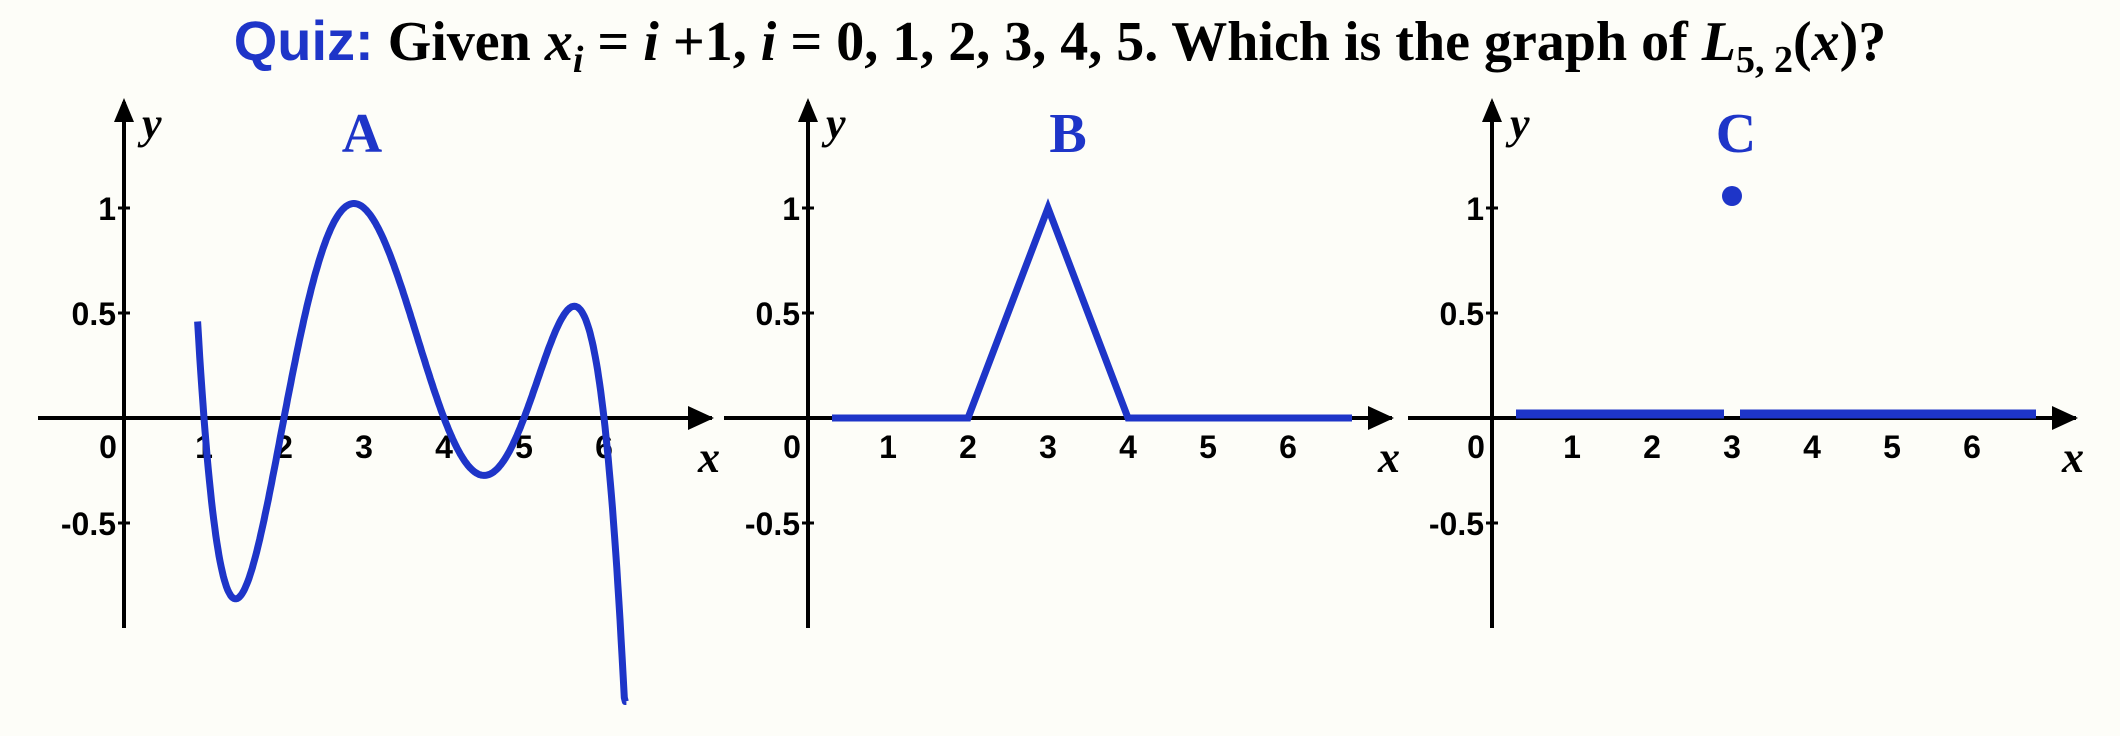 This screenshot has width=2120, height=736. What do you see at coordinates (613, 42) in the screenshot?
I see `title-equals: =` at bounding box center [613, 42].